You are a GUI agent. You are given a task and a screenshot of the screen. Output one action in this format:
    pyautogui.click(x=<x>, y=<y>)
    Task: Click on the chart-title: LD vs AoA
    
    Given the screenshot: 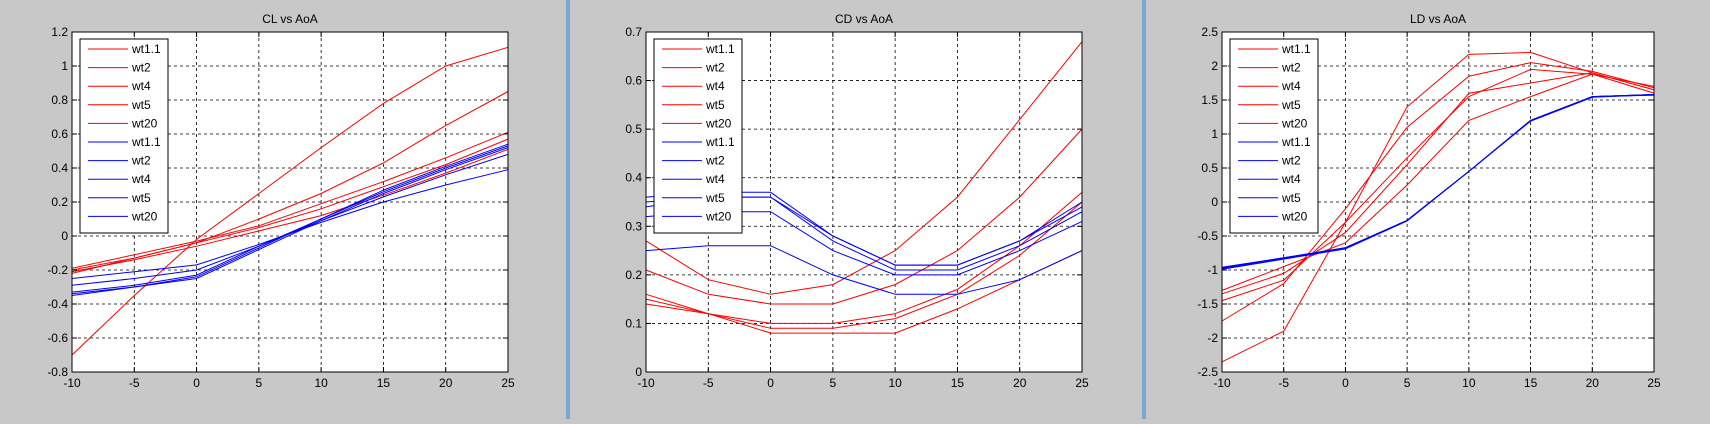 What is the action you would take?
    pyautogui.click(x=1438, y=19)
    